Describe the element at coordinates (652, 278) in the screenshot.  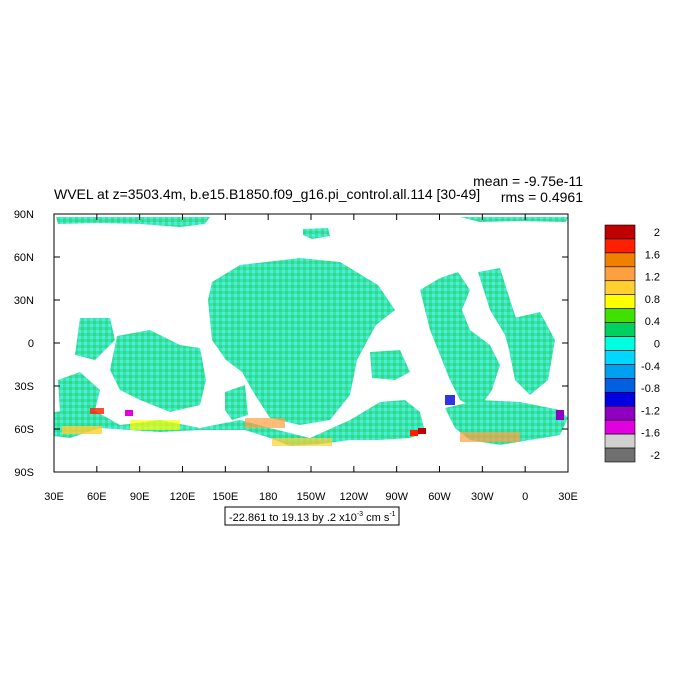
I see `colorbar-label: 1.2` at that location.